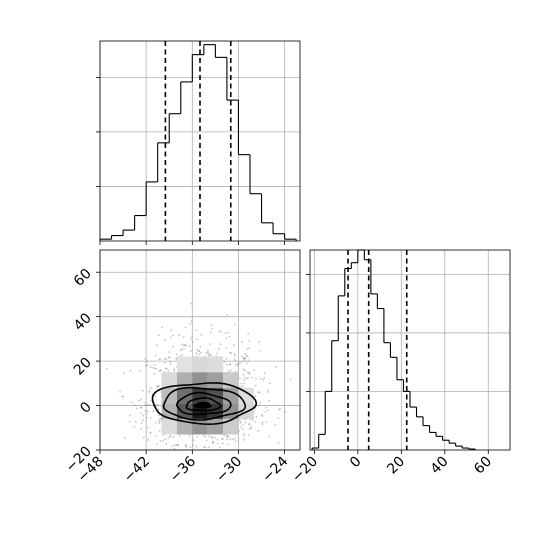  I want to click on density-contour, so click(204, 403).